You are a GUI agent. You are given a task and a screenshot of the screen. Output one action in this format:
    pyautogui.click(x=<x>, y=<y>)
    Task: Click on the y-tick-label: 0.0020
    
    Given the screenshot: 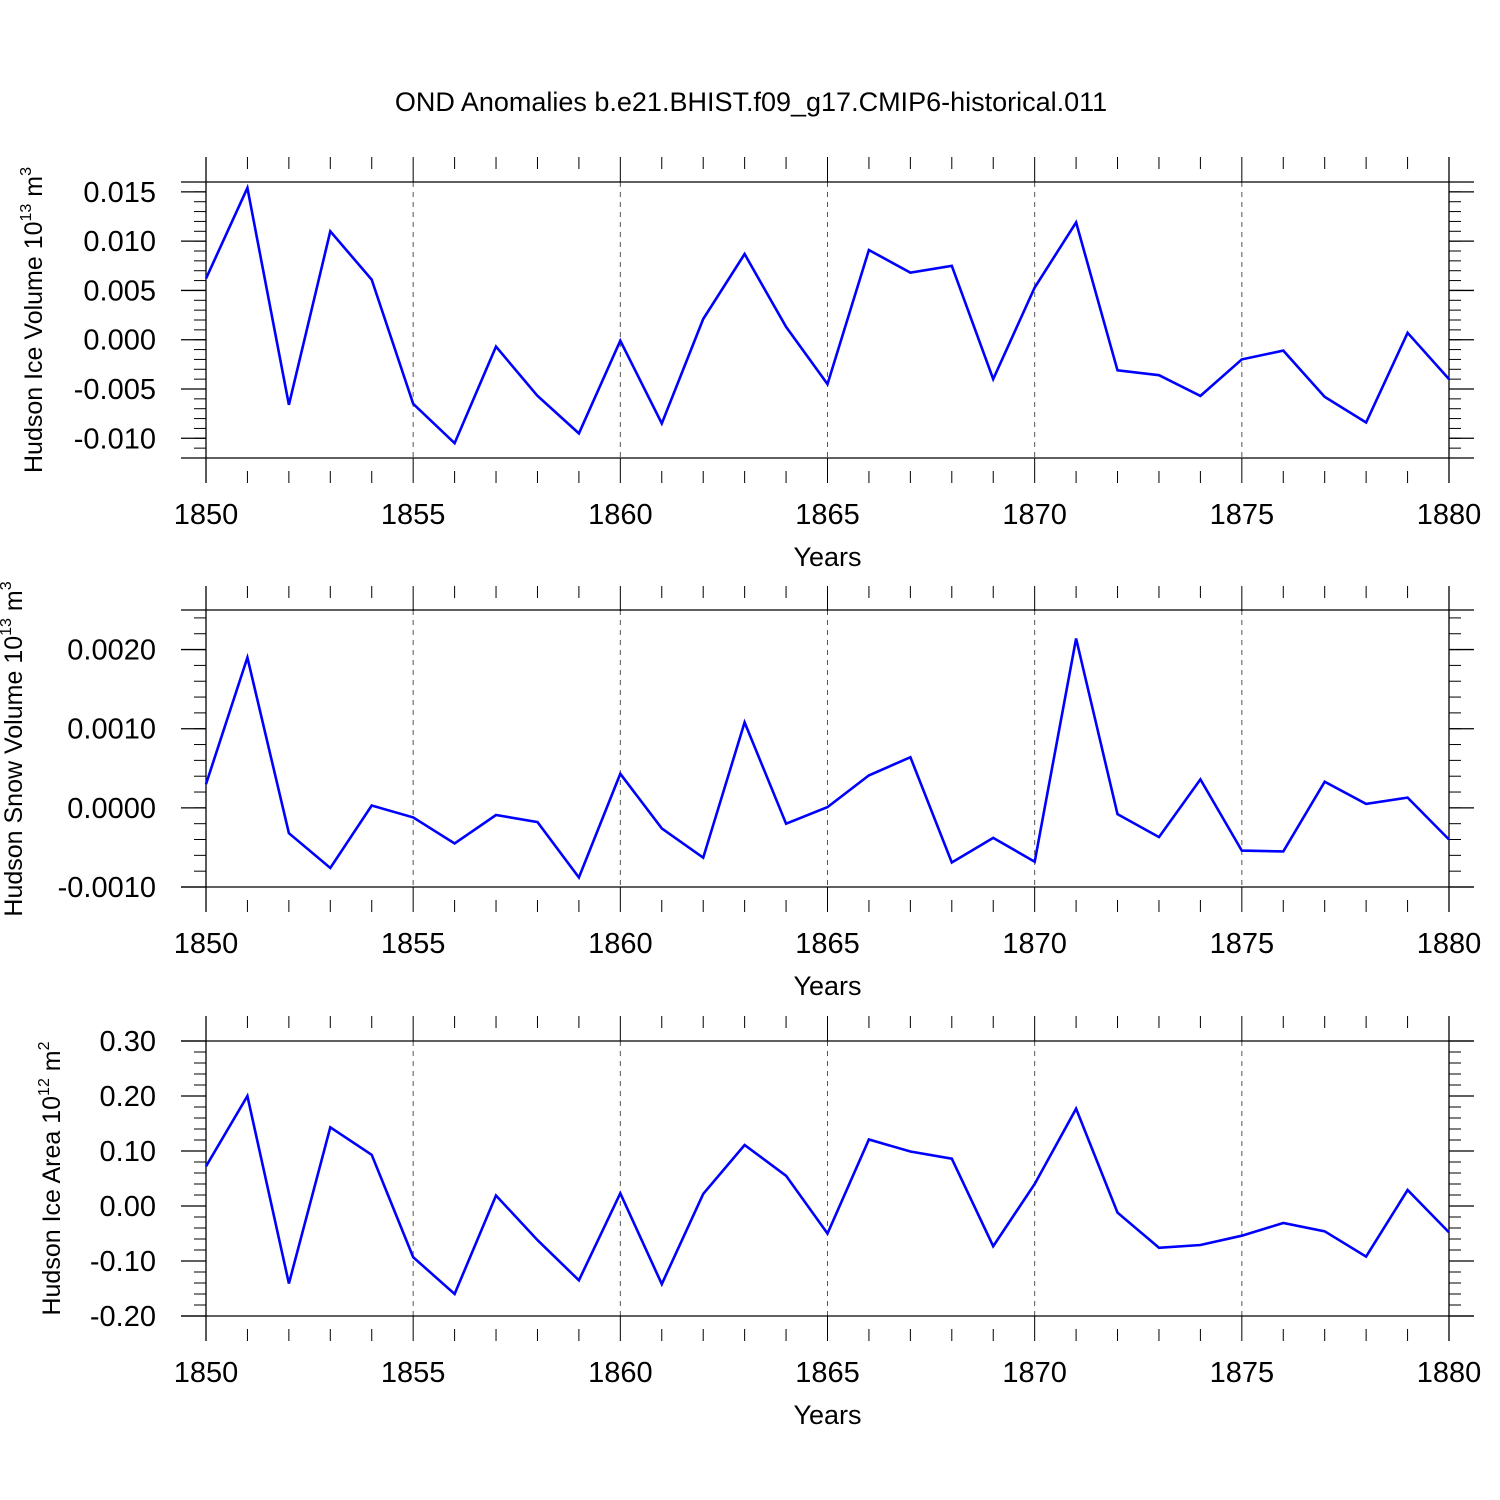 What is the action you would take?
    pyautogui.click(x=111, y=651)
    